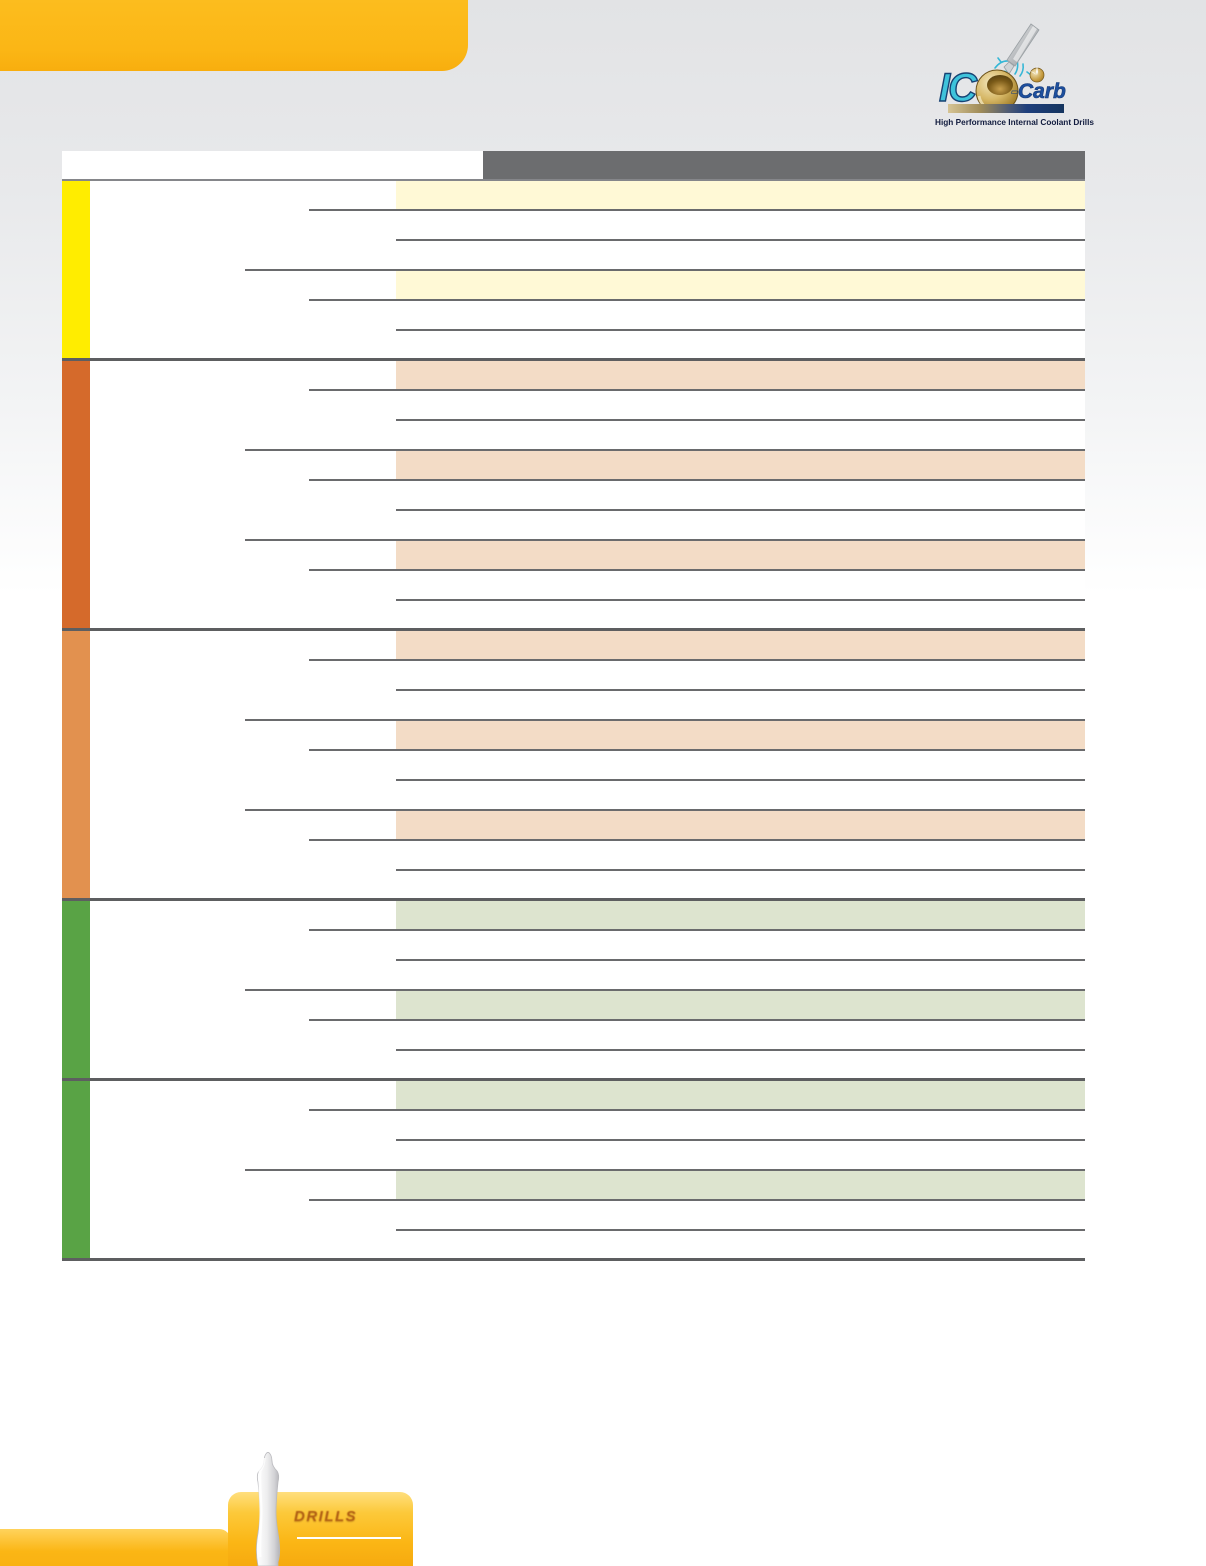  I want to click on brand-name-carb: -Carb, so click(1038, 91).